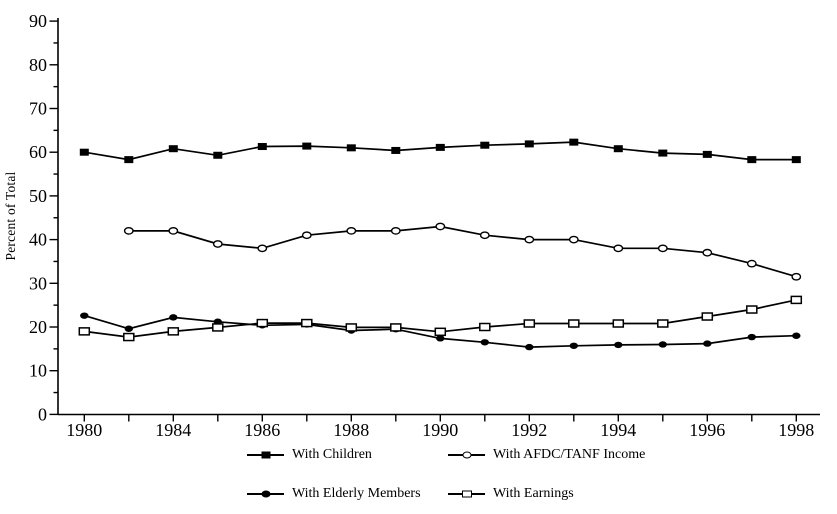 The image size is (837, 514). What do you see at coordinates (84, 430) in the screenshot?
I see `x-tick-label: 1980` at bounding box center [84, 430].